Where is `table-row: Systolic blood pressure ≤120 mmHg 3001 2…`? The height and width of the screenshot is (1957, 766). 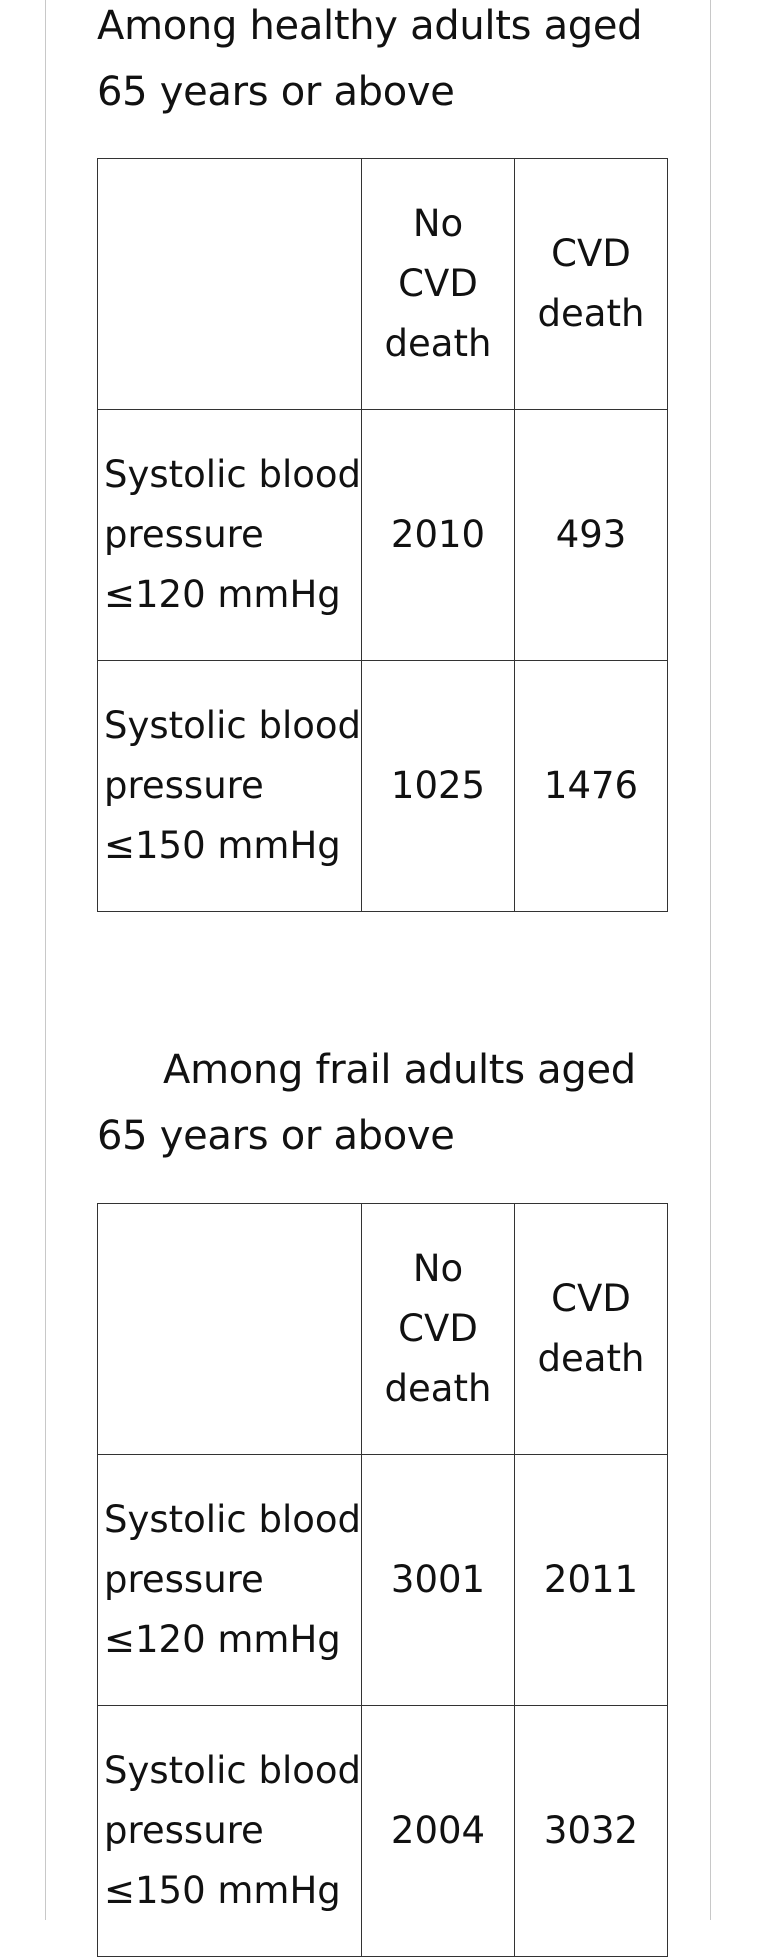 table-row: Systolic blood pressure ≤120 mmHg 3001 2… is located at coordinates (382, 1580).